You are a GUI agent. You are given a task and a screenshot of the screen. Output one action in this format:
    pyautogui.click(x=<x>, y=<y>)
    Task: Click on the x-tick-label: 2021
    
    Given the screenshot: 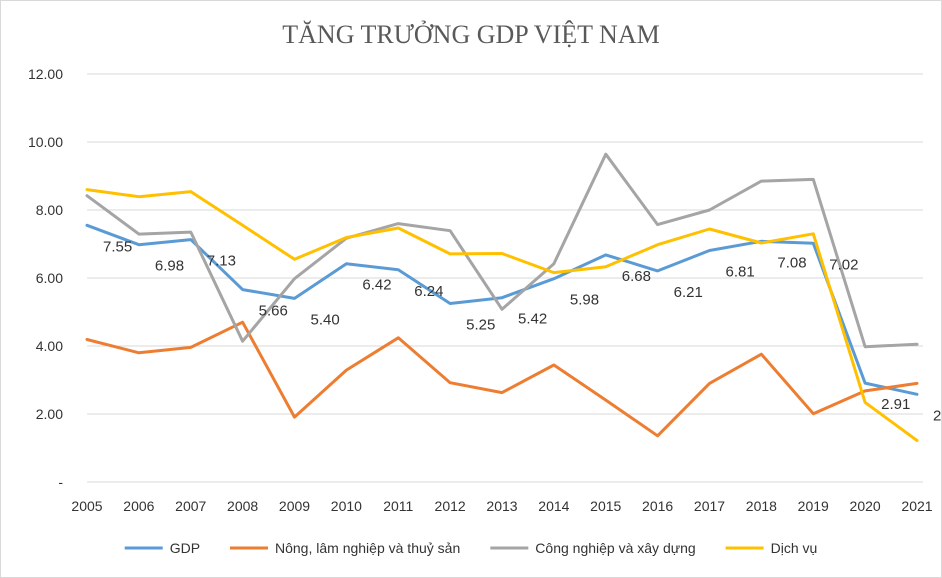 What is the action you would take?
    pyautogui.click(x=916, y=506)
    